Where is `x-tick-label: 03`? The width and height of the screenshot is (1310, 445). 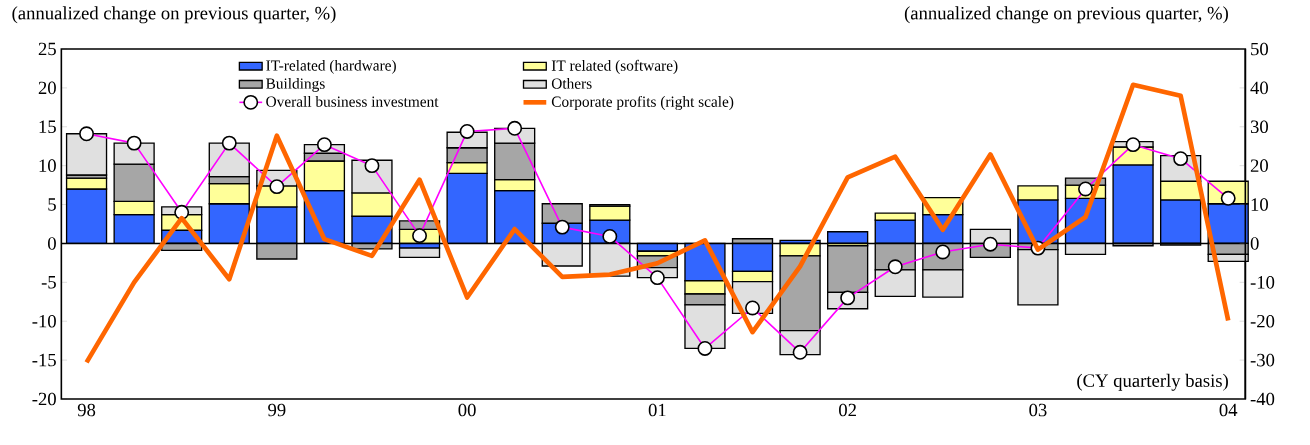
x-tick-label: 03 is located at coordinates (1038, 410).